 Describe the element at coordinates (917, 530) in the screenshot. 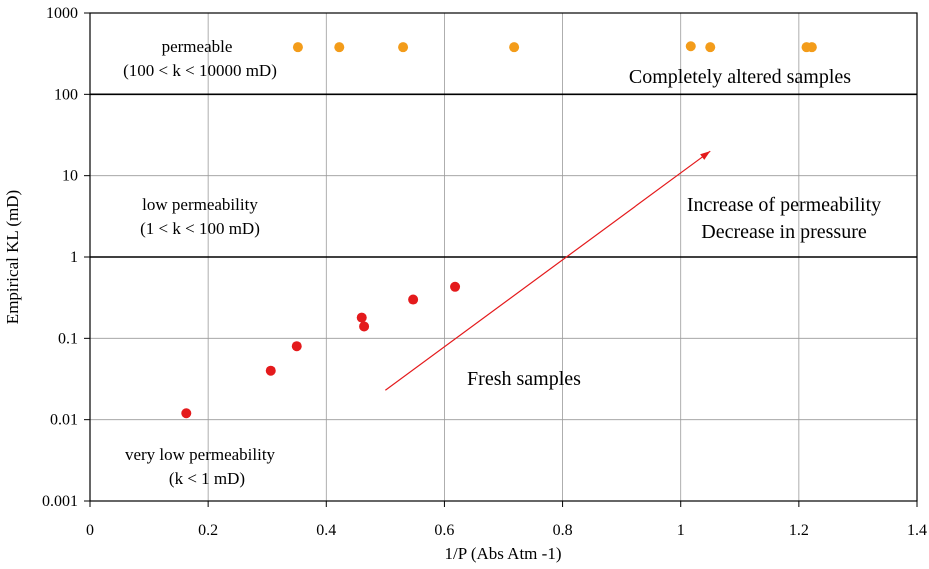

I see `x-tick-label: 1.4` at that location.